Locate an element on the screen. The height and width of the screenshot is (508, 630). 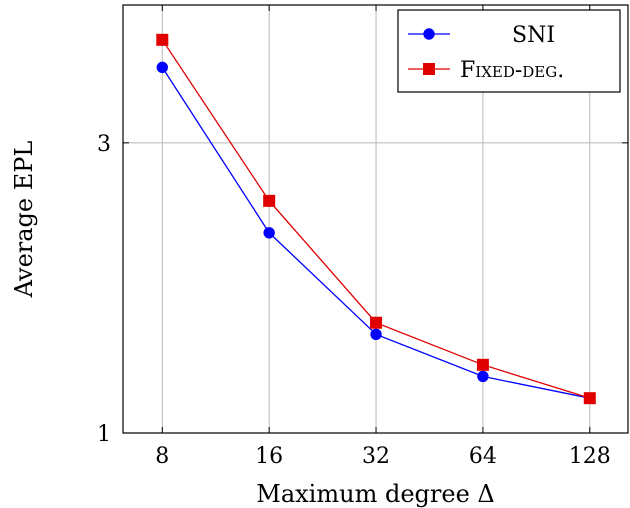
x-tick-label: 128 is located at coordinates (590, 456).